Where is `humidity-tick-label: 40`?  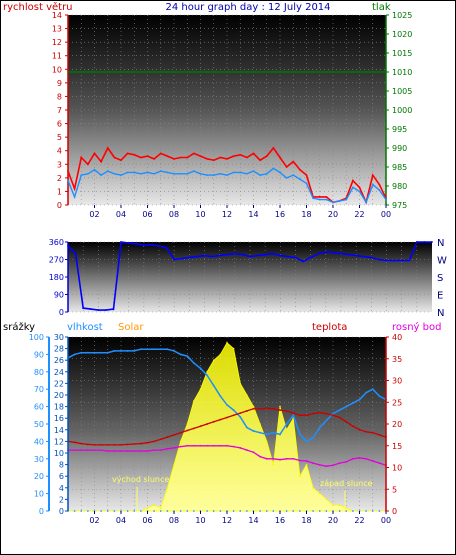 humidity-tick-label: 40 is located at coordinates (39, 441).